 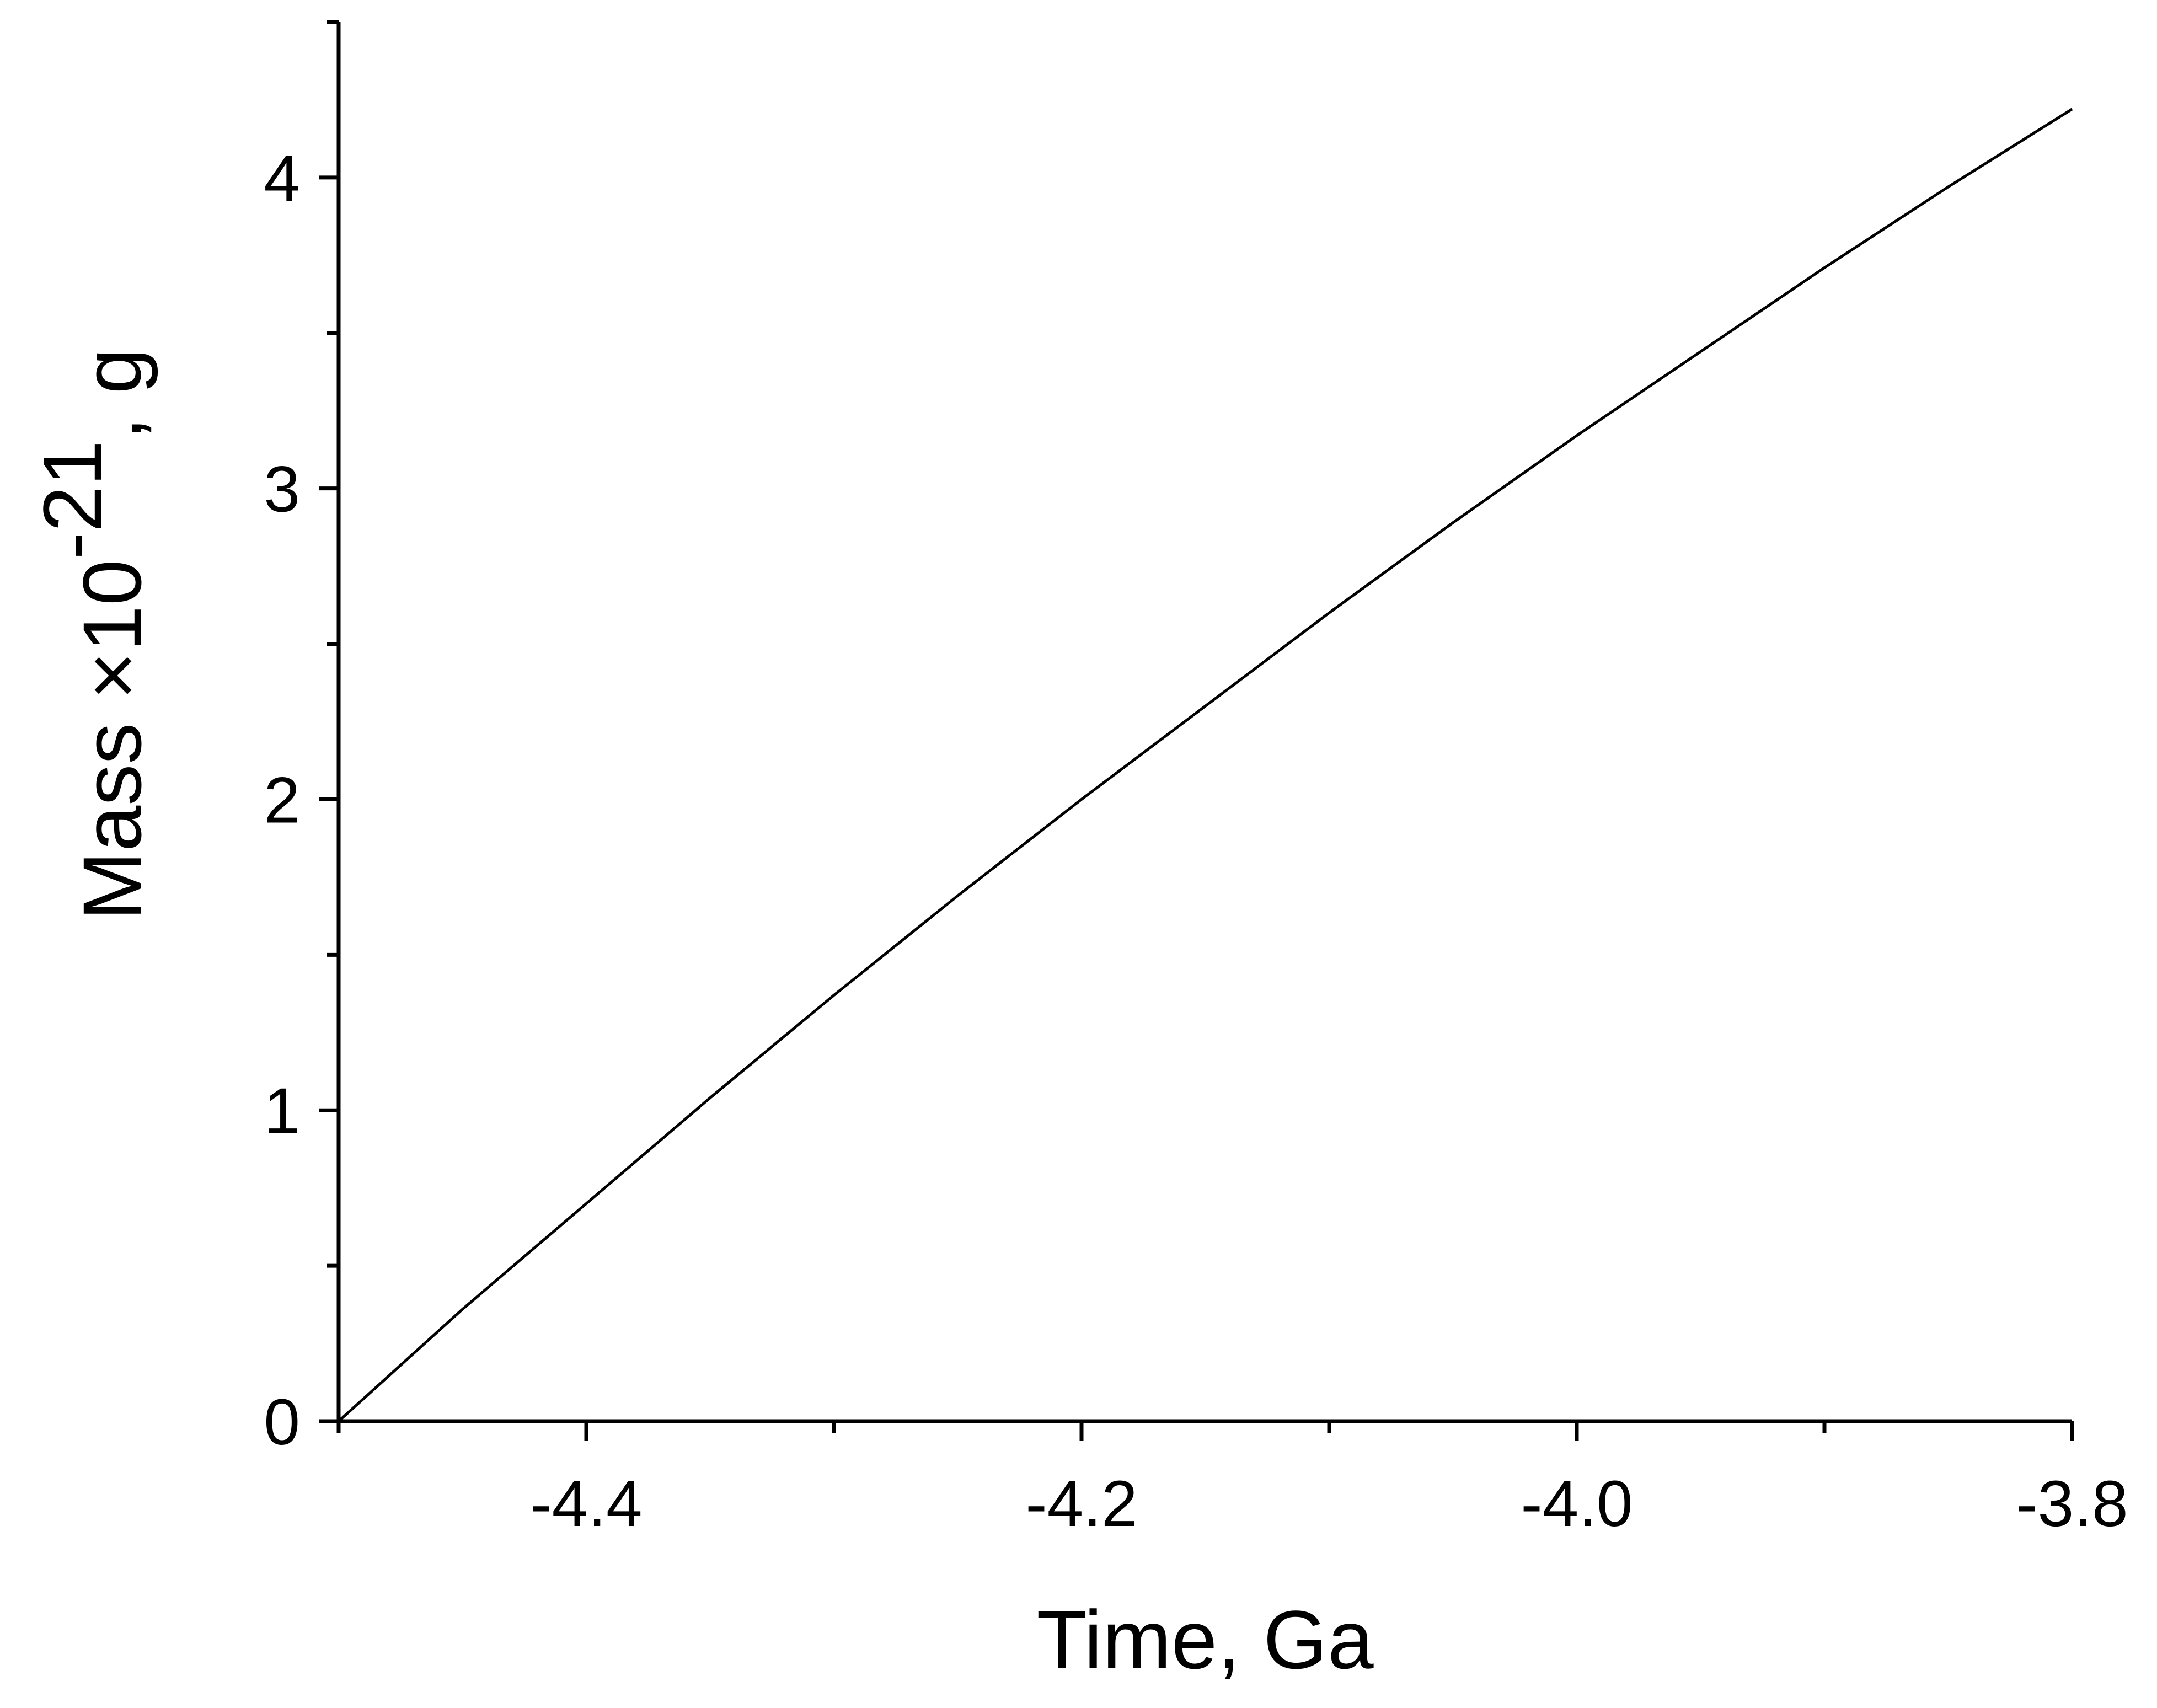 What do you see at coordinates (72, 500) in the screenshot?
I see `y-axis-title-exponent: -21` at bounding box center [72, 500].